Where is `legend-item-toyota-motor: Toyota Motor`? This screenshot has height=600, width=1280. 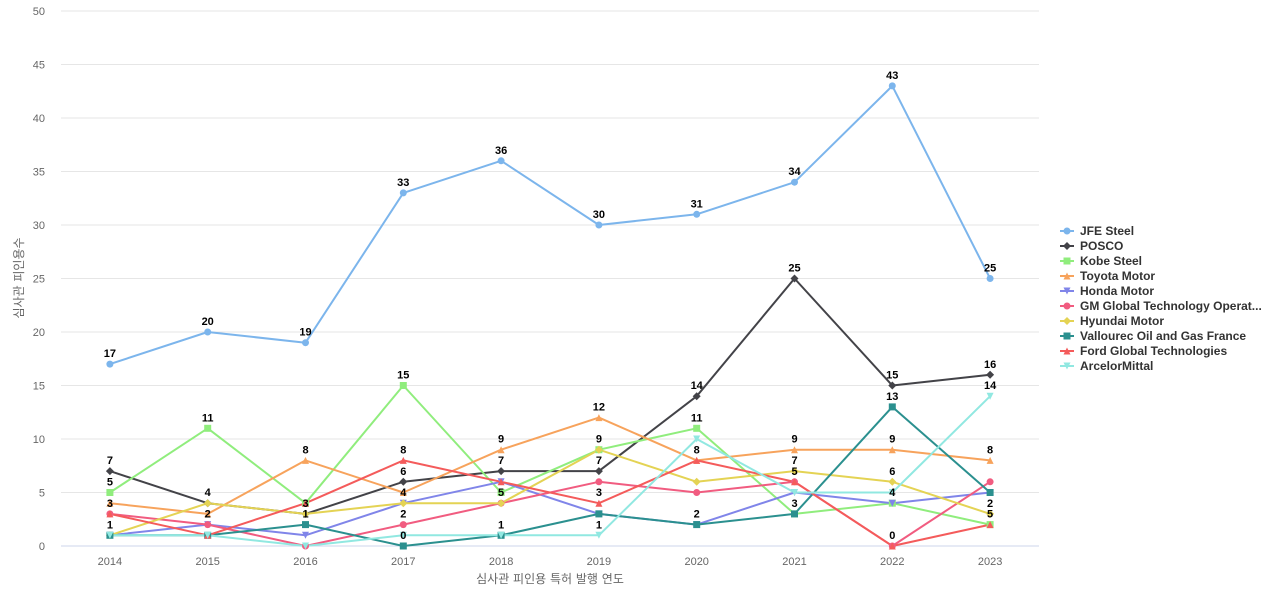 legend-item-toyota-motor: Toyota Motor is located at coordinates (1107, 276).